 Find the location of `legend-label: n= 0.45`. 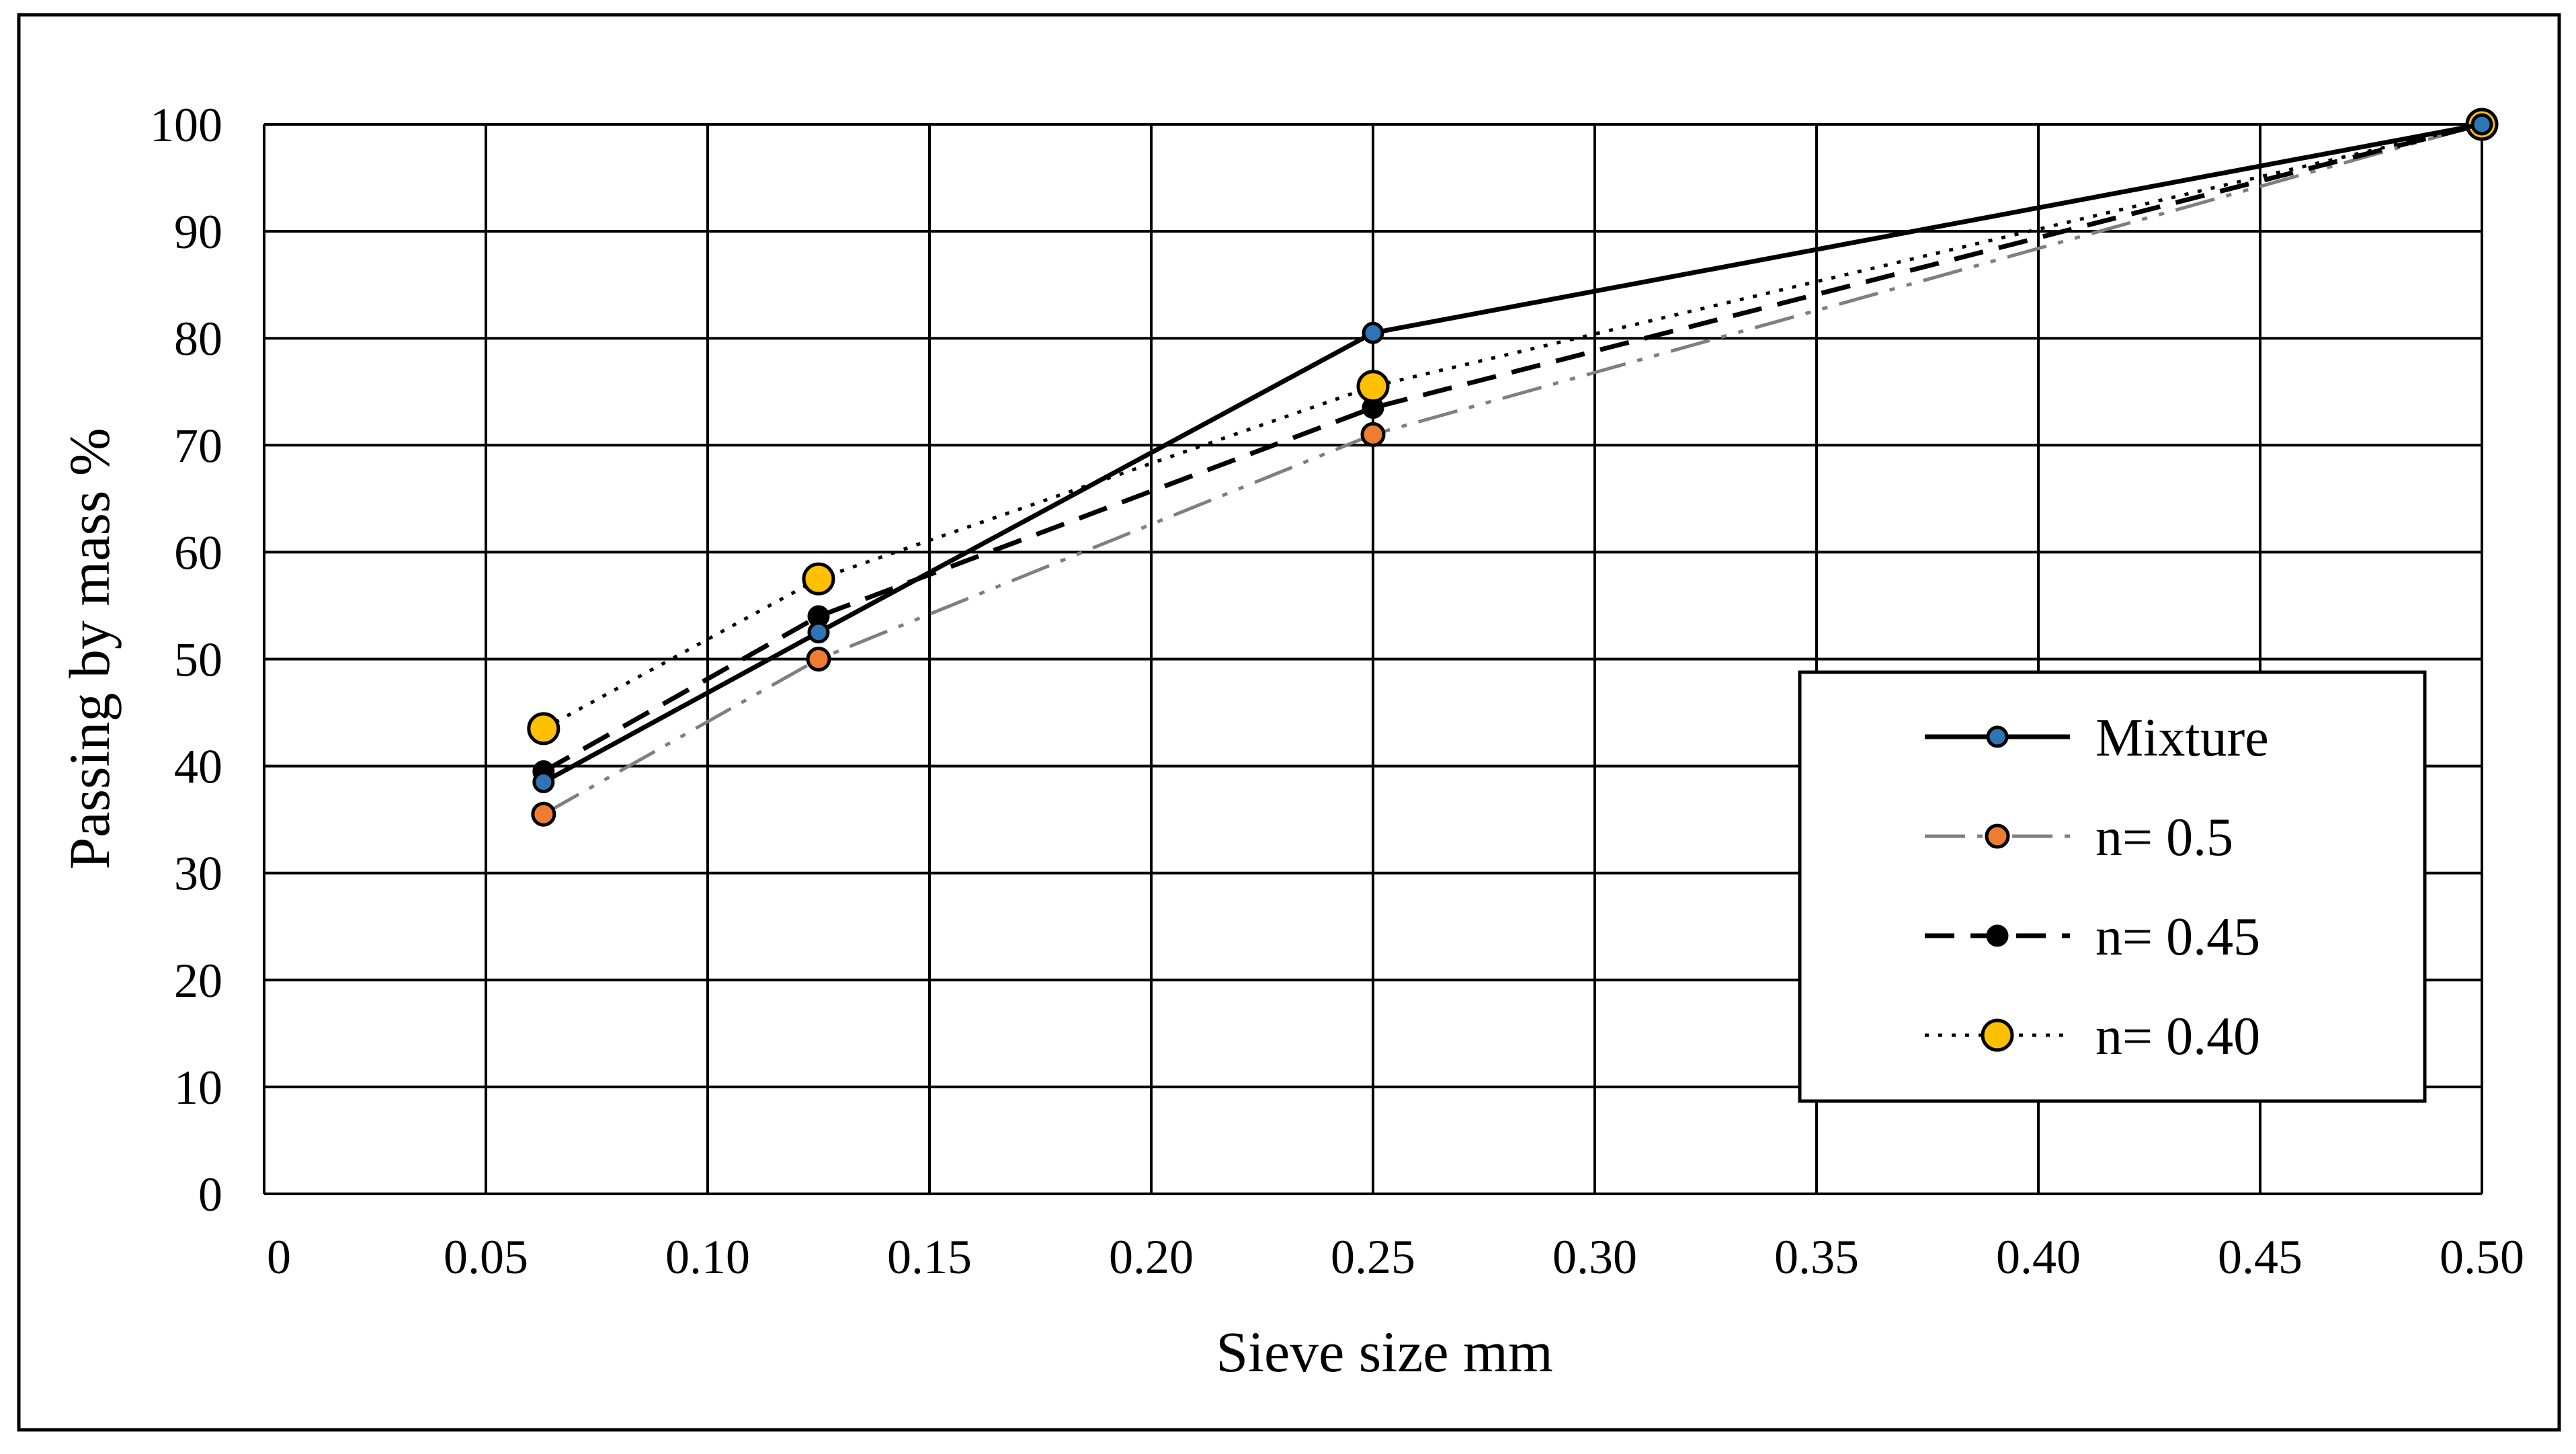

legend-label: n= 0.45 is located at coordinates (2177, 937).